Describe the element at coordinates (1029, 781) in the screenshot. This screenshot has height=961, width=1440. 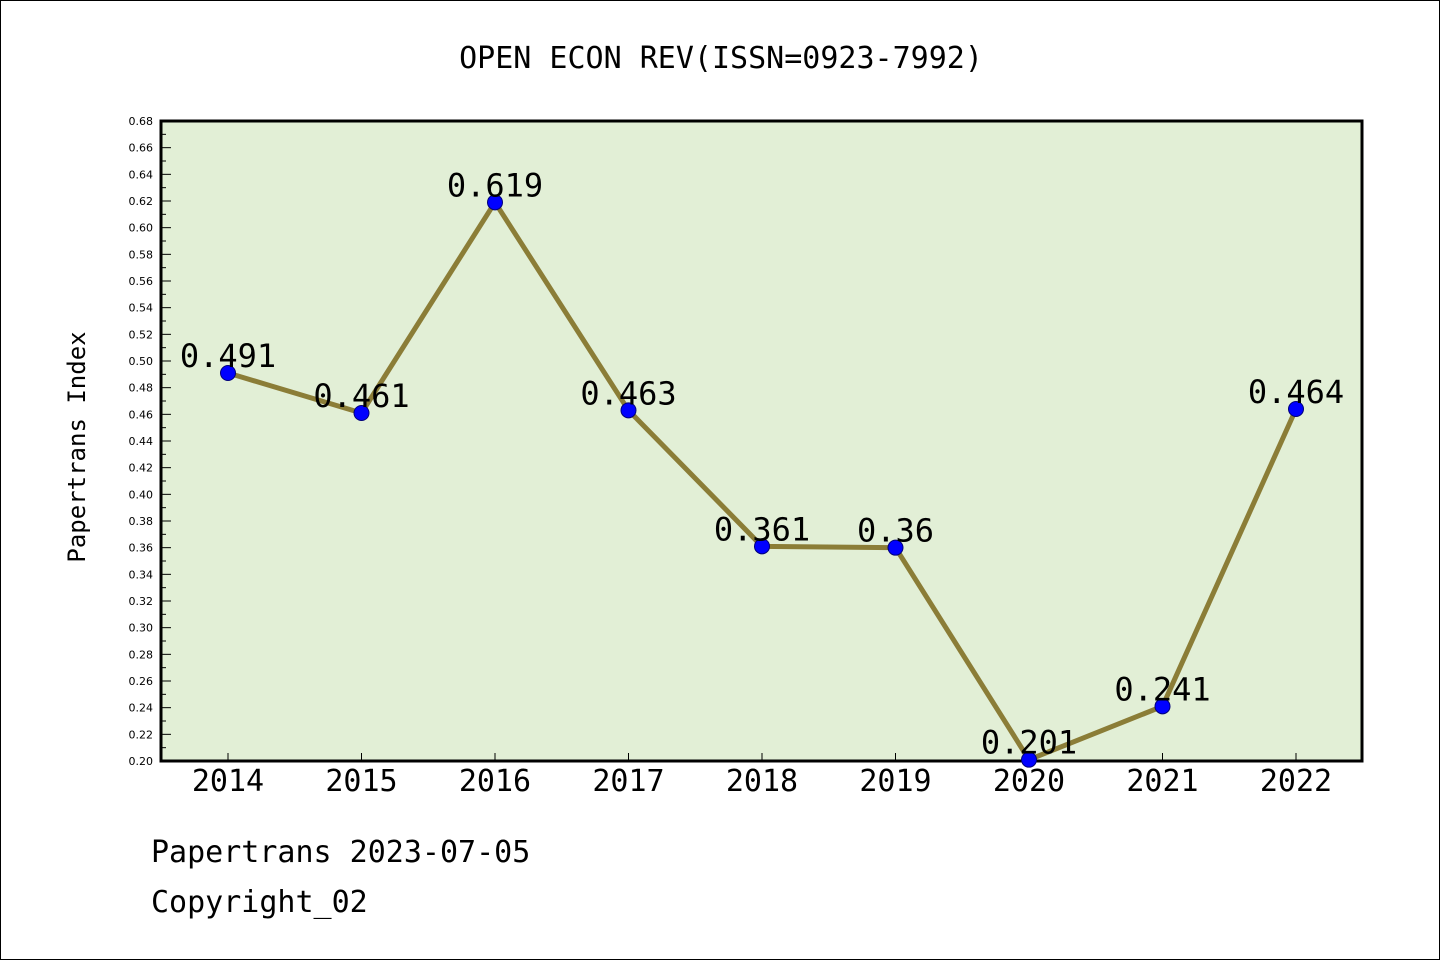
I see `x-tick-label: 2020` at that location.